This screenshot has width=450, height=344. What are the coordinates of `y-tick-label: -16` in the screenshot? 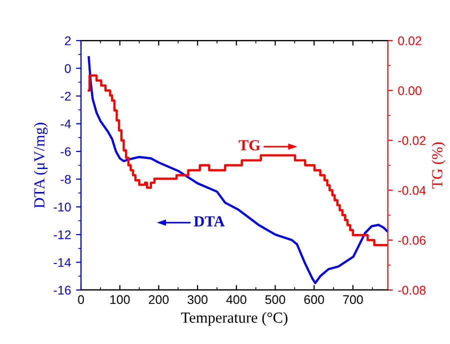 It's located at (62, 290).